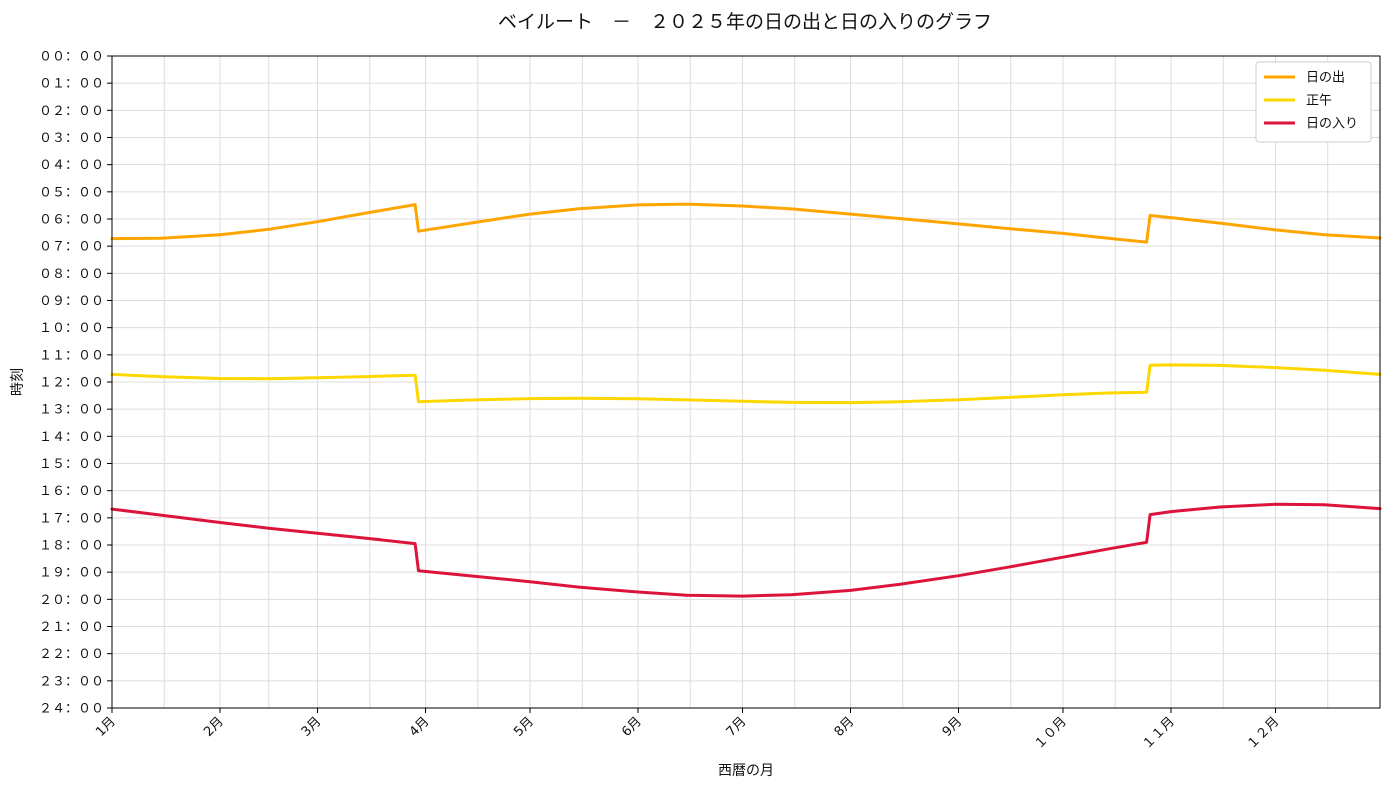 This screenshot has height=789, width=1390. What do you see at coordinates (71, 491) in the screenshot?
I see `y-tick-label: １６：００` at bounding box center [71, 491].